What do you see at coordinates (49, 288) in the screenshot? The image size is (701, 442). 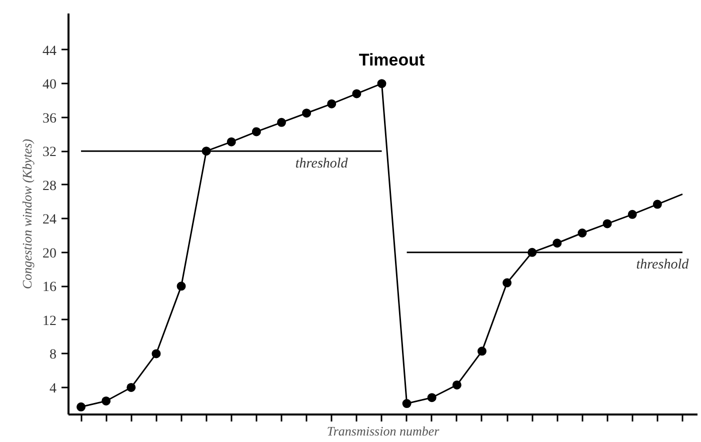 I see `y-tick-label: 16` at bounding box center [49, 288].